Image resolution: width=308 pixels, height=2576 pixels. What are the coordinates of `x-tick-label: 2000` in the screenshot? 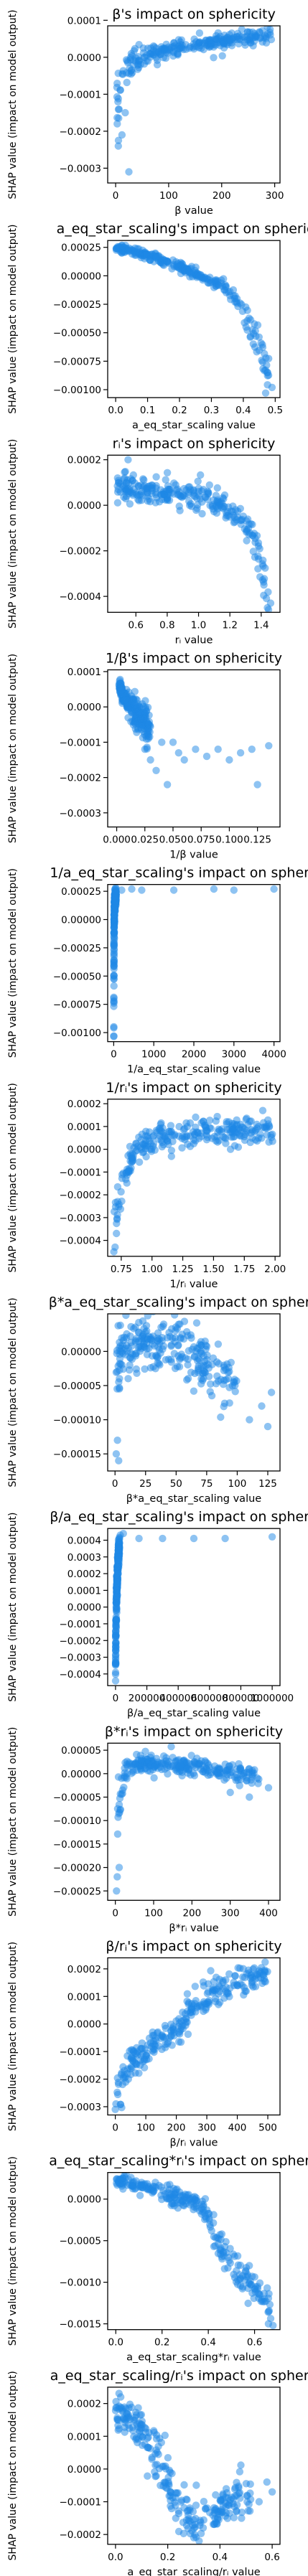 It's located at (194, 1055).